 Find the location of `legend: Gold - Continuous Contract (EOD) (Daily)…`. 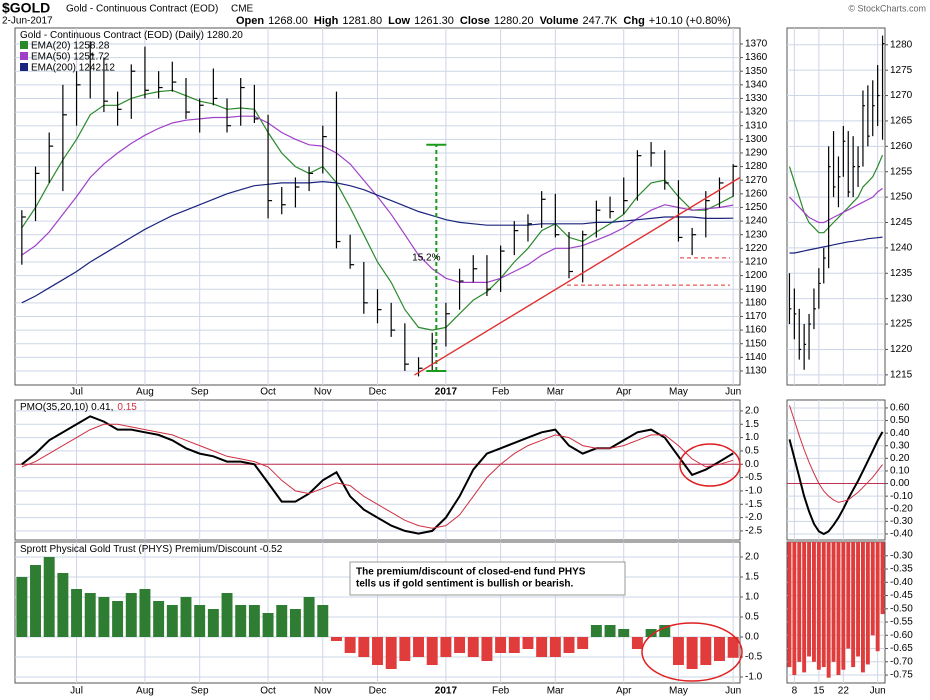

legend: Gold - Continuous Contract (EOD) (Daily)… is located at coordinates (131, 35).